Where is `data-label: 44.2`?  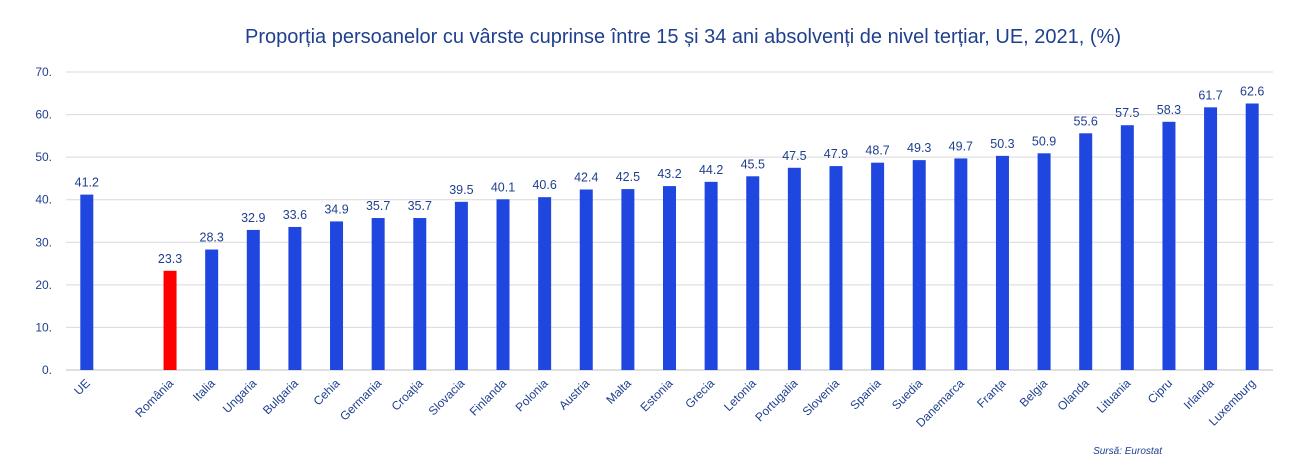
data-label: 44.2 is located at coordinates (711, 170).